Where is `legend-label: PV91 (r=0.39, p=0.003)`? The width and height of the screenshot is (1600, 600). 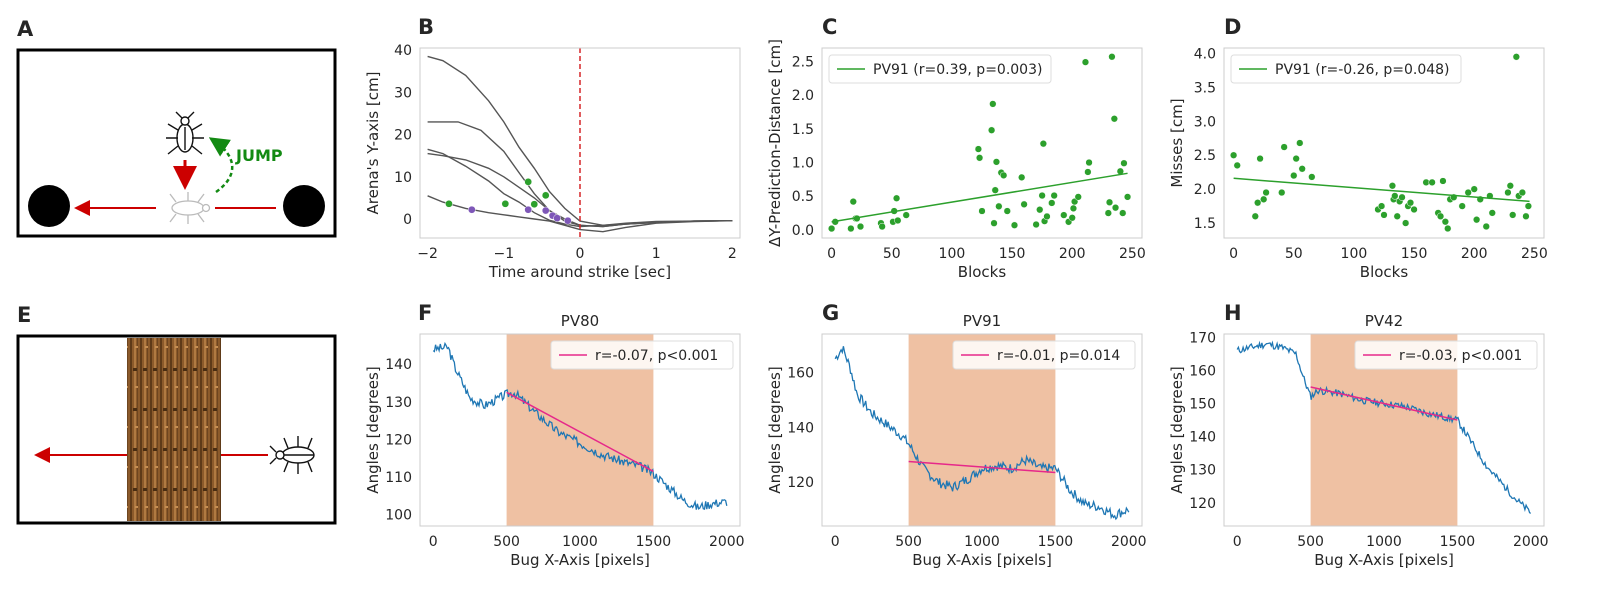
legend-label: PV91 (r=0.39, p=0.003) is located at coordinates (957, 70).